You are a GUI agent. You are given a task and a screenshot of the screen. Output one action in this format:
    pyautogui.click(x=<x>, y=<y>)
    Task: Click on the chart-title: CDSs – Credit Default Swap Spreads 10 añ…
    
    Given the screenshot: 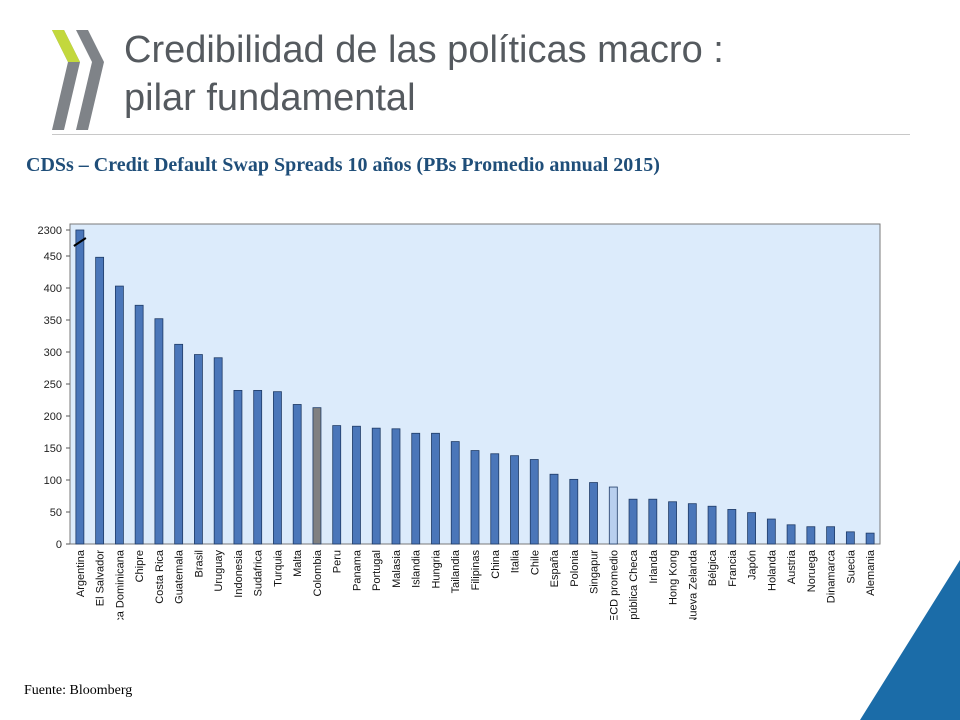 What is the action you would take?
    pyautogui.click(x=343, y=165)
    